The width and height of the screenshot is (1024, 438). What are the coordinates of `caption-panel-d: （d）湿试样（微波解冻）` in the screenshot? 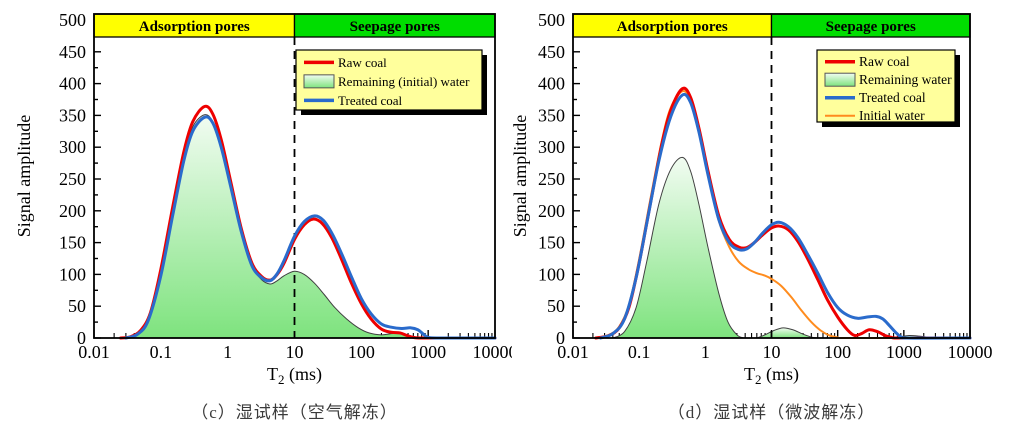 It's located at (771, 412).